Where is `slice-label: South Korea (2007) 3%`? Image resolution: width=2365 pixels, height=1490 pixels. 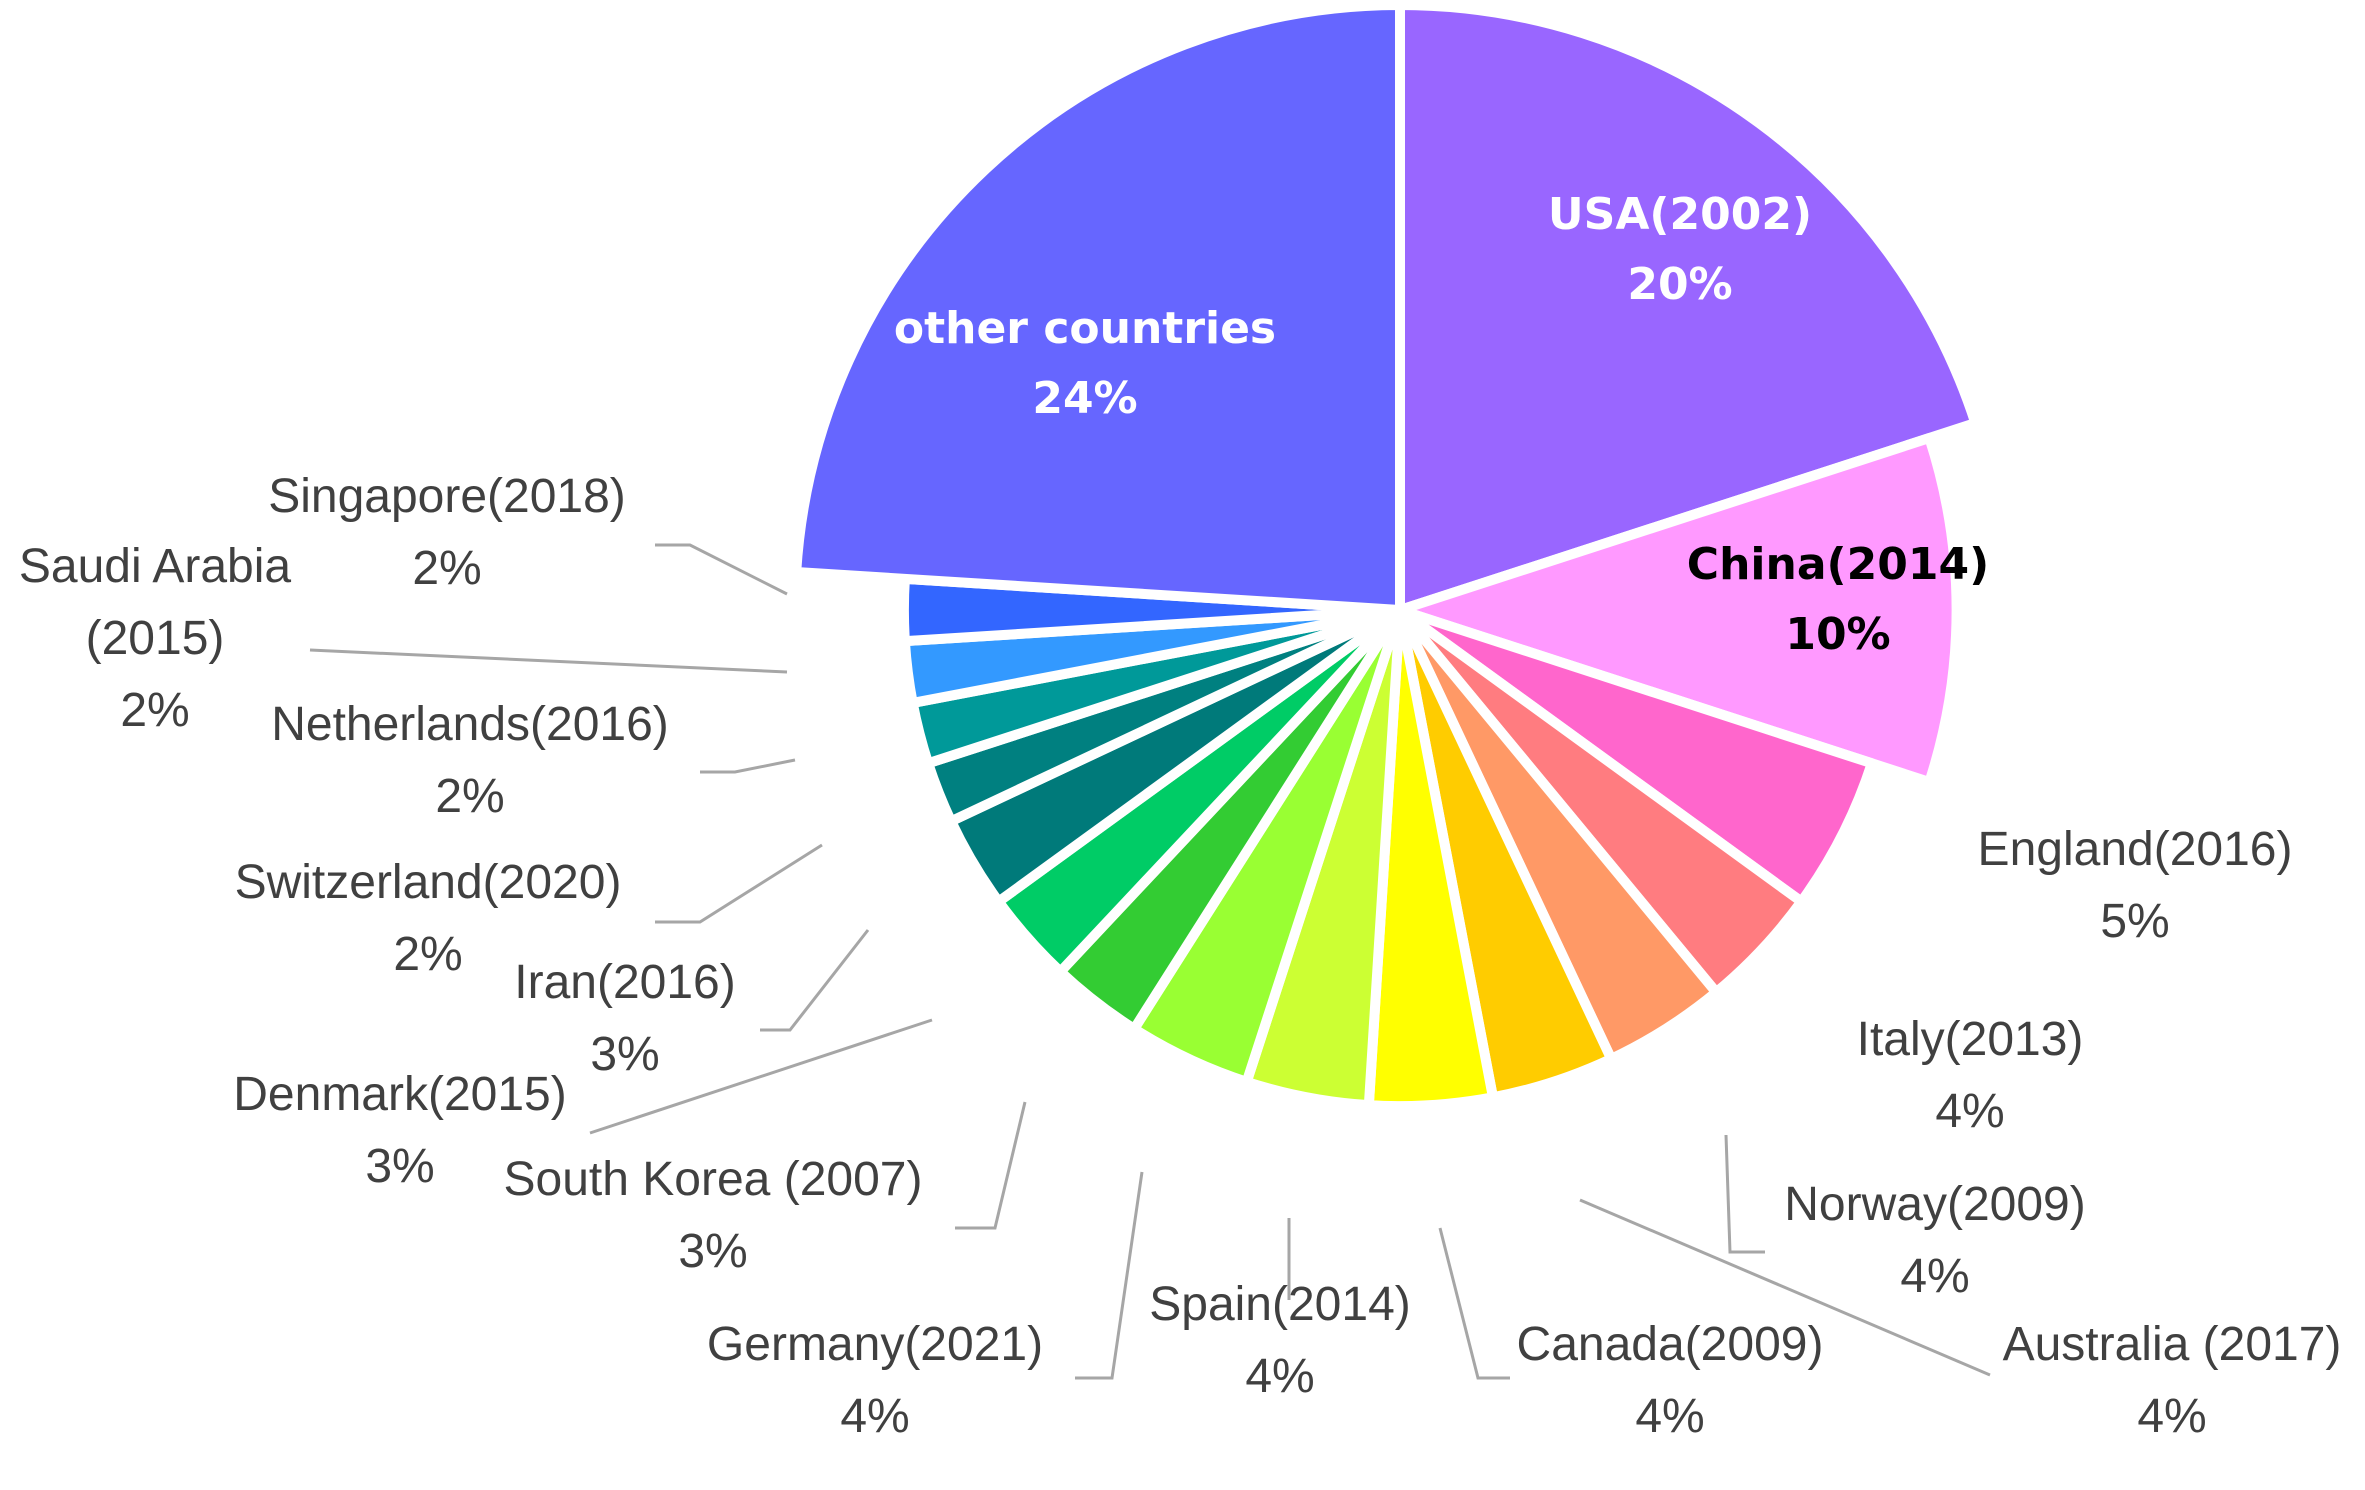 slice-label: South Korea (2007) 3% is located at coordinates (713, 1215).